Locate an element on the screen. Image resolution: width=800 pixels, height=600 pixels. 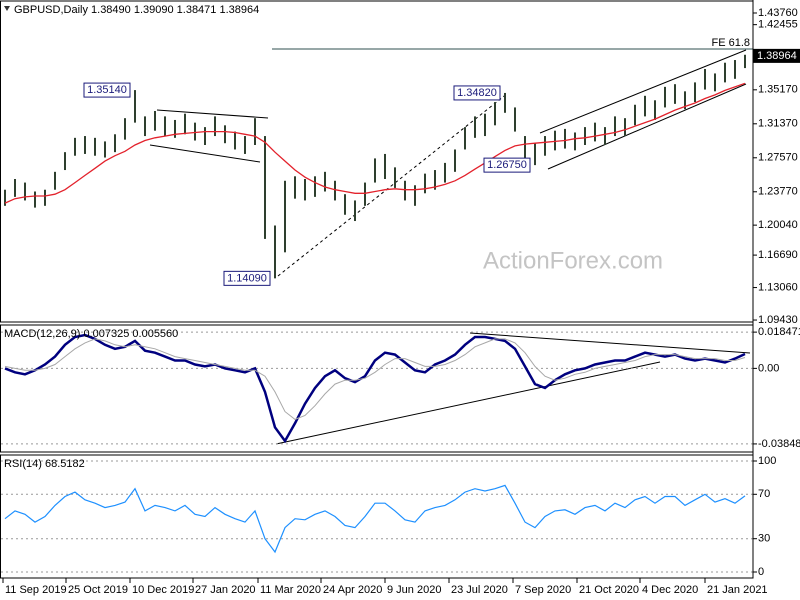
x-tick-label: 21 Jan 2021 is located at coordinates (737, 590).